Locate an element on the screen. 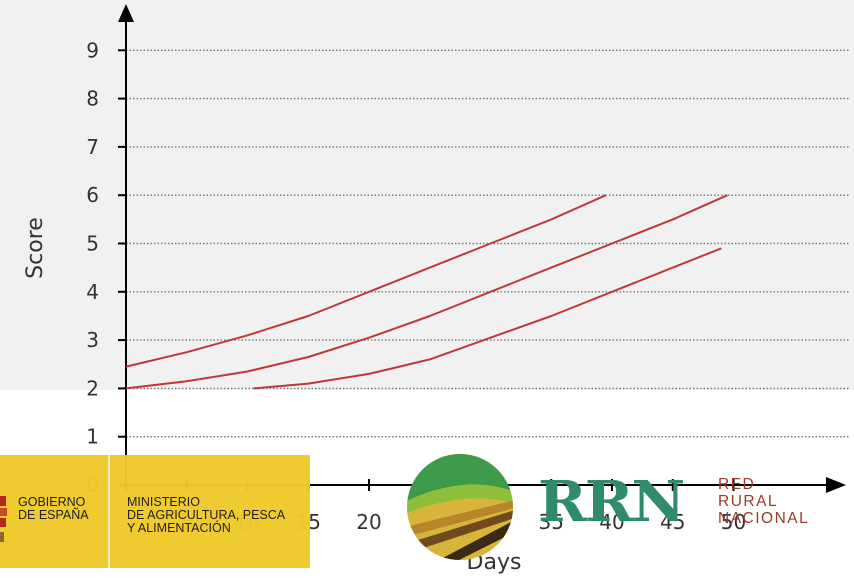 The image size is (854, 583). x-axis-arrow is located at coordinates (836, 485).